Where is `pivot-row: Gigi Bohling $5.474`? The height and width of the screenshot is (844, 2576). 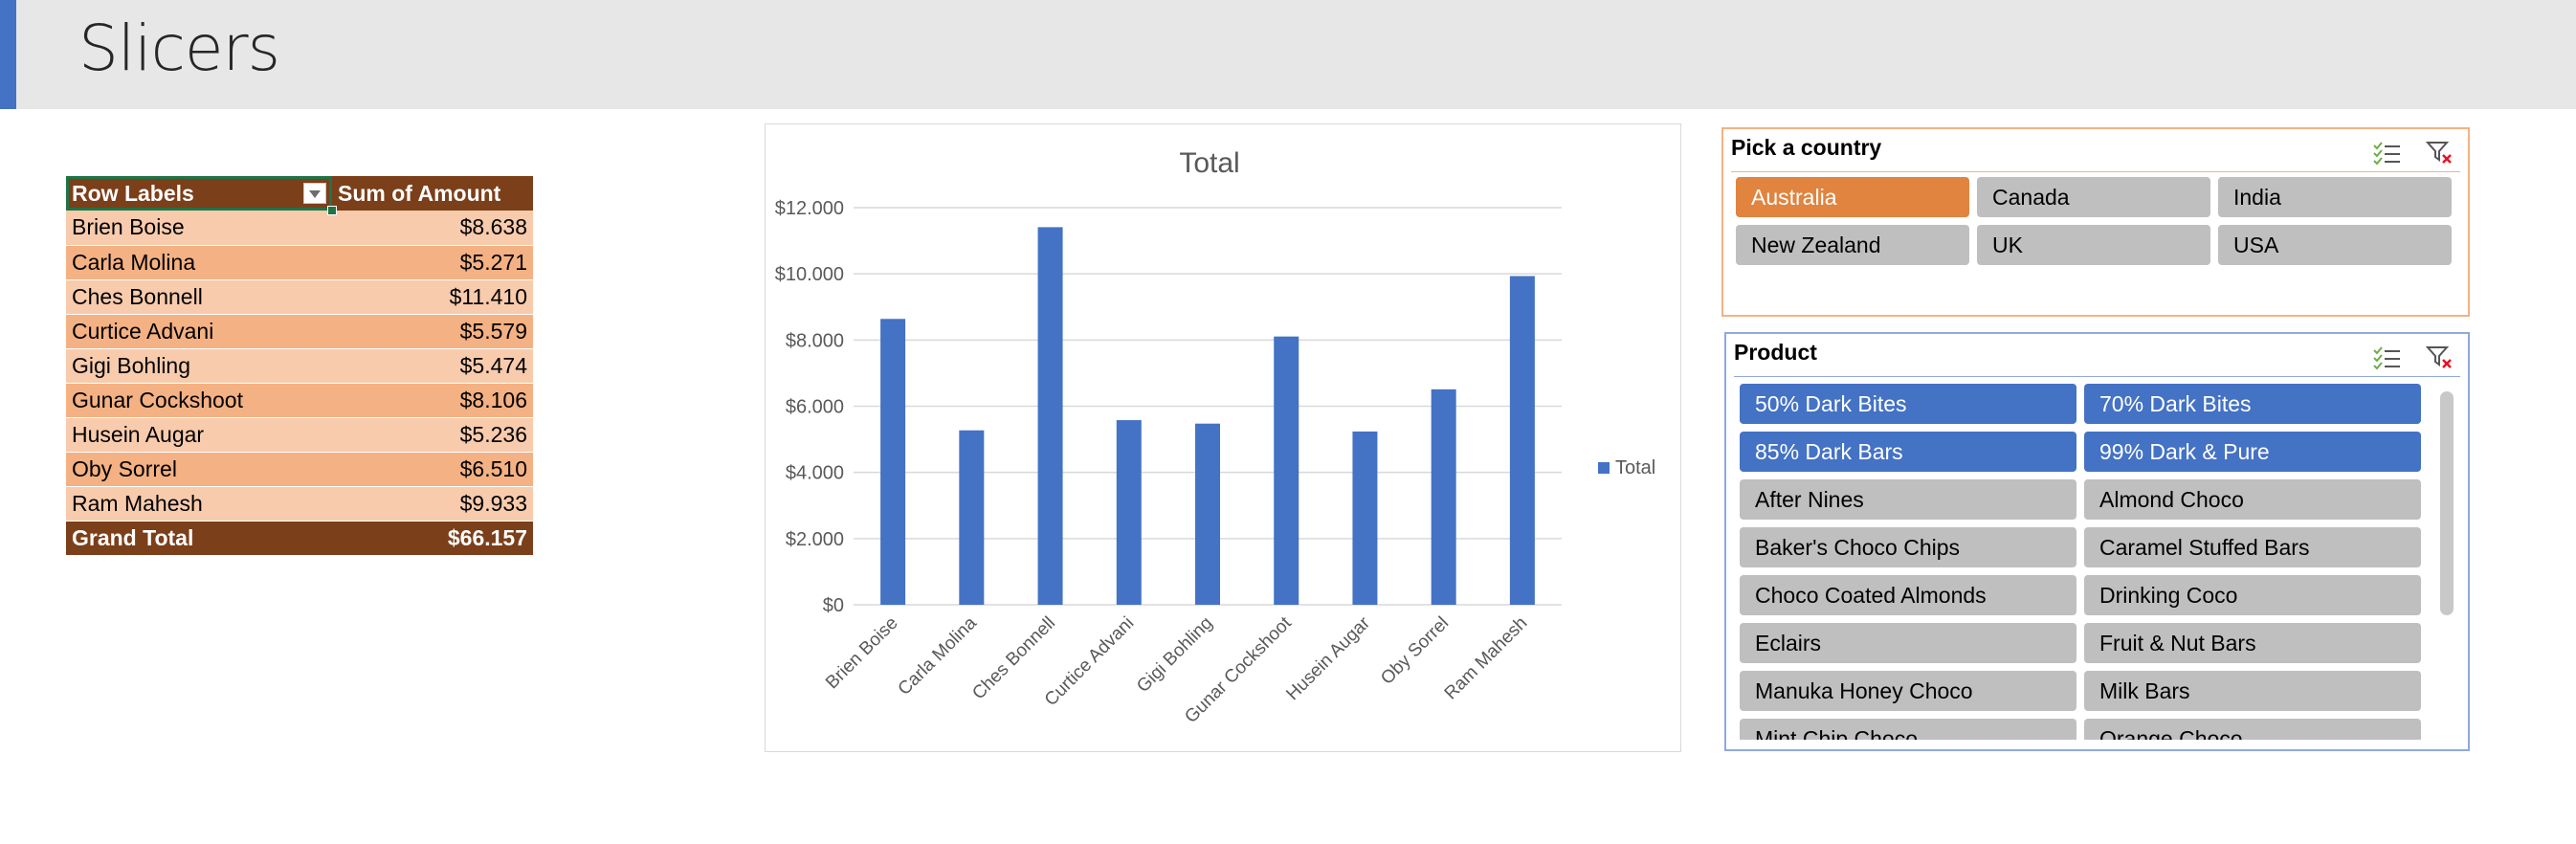
pivot-row: Gigi Bohling $5.474 is located at coordinates (299, 366).